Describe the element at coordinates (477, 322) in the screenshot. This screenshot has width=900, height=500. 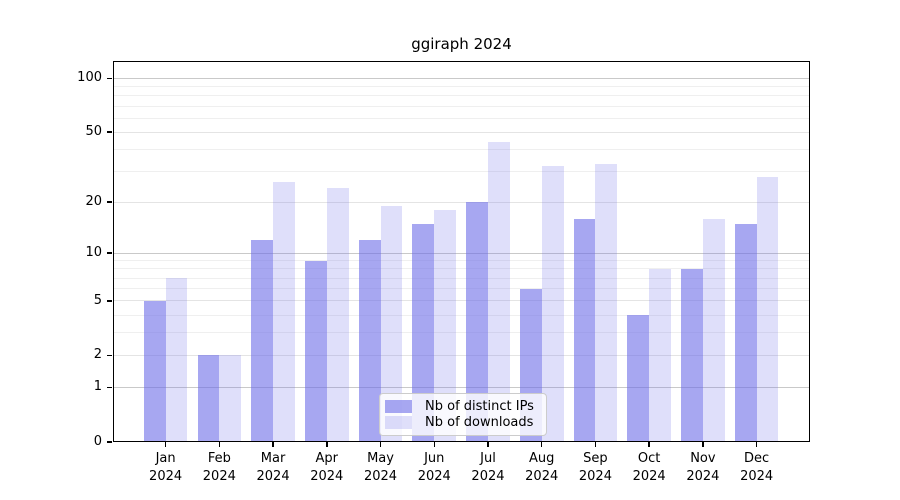
I see `bar-distinct-ips-jul` at that location.